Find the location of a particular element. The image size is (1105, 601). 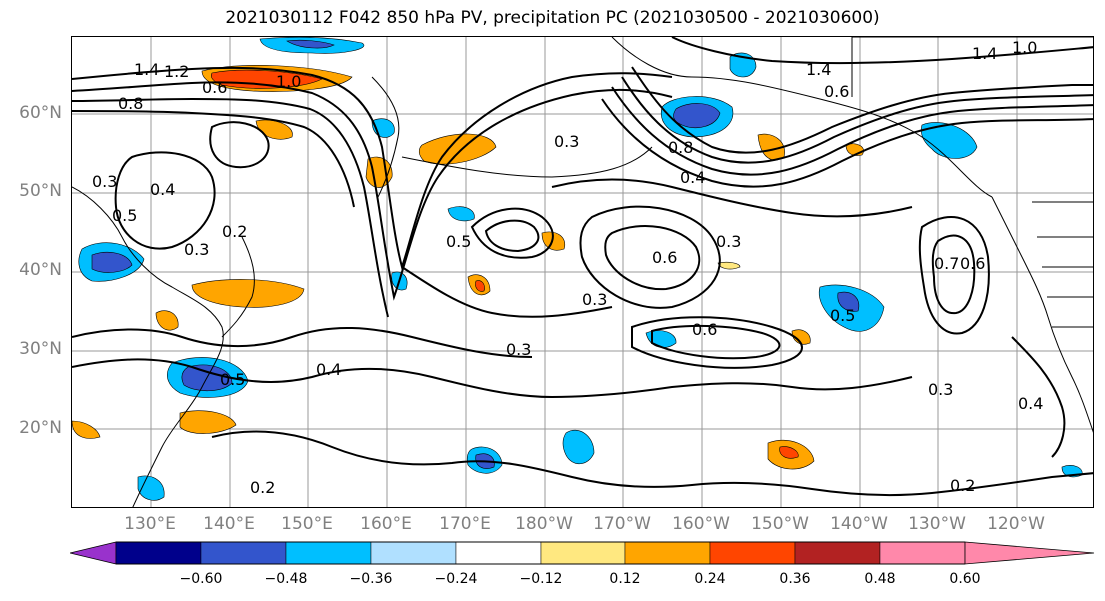

colorbar-tick: 0.60 is located at coordinates (965, 579).